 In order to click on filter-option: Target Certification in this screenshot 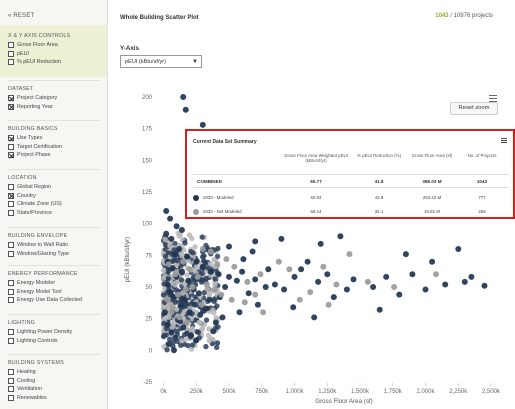, I will do `click(56, 147)`.